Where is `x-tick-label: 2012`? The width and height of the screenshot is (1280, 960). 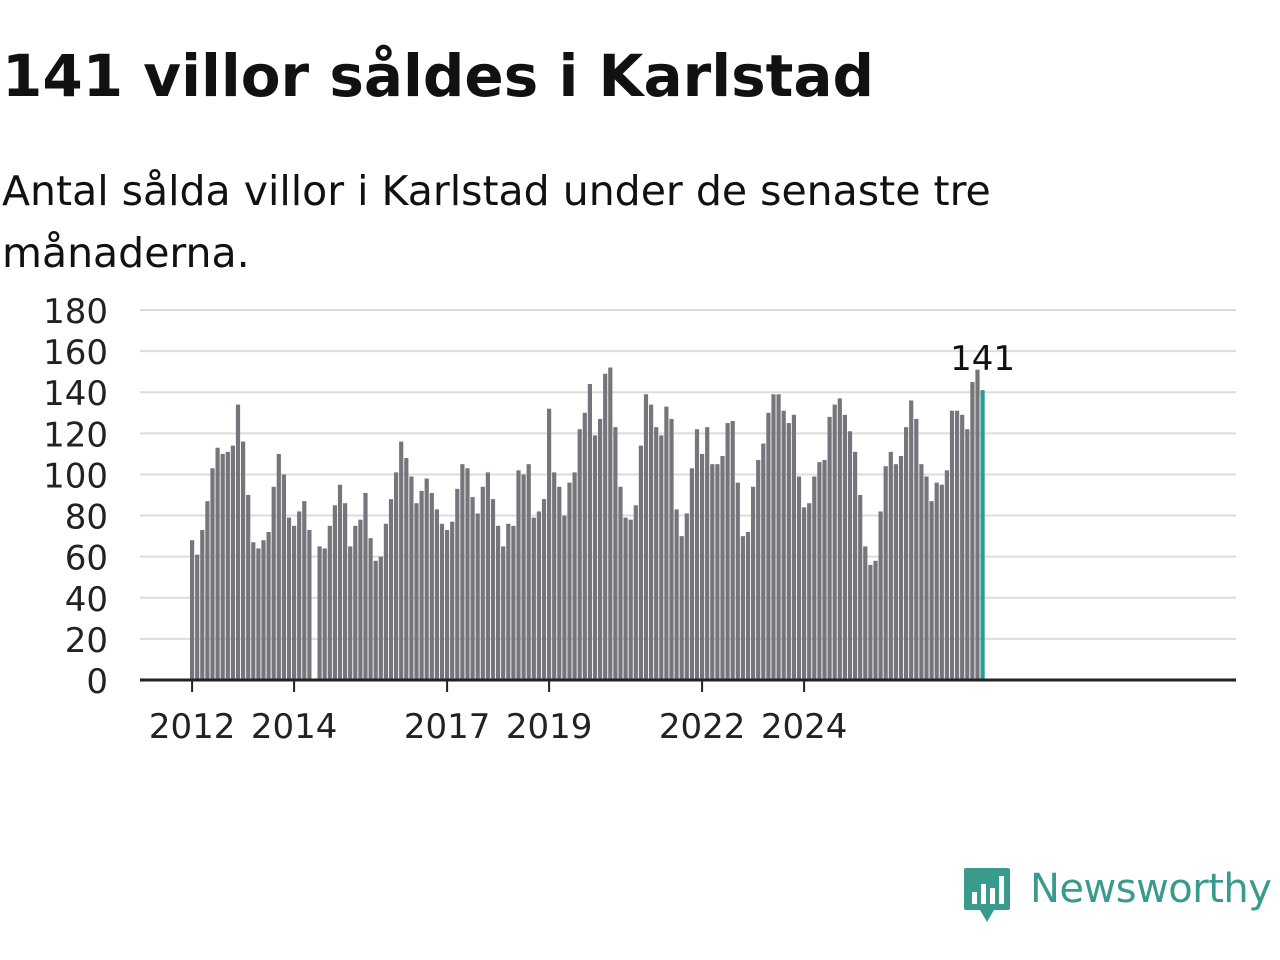
x-tick-label: 2012 is located at coordinates (192, 727).